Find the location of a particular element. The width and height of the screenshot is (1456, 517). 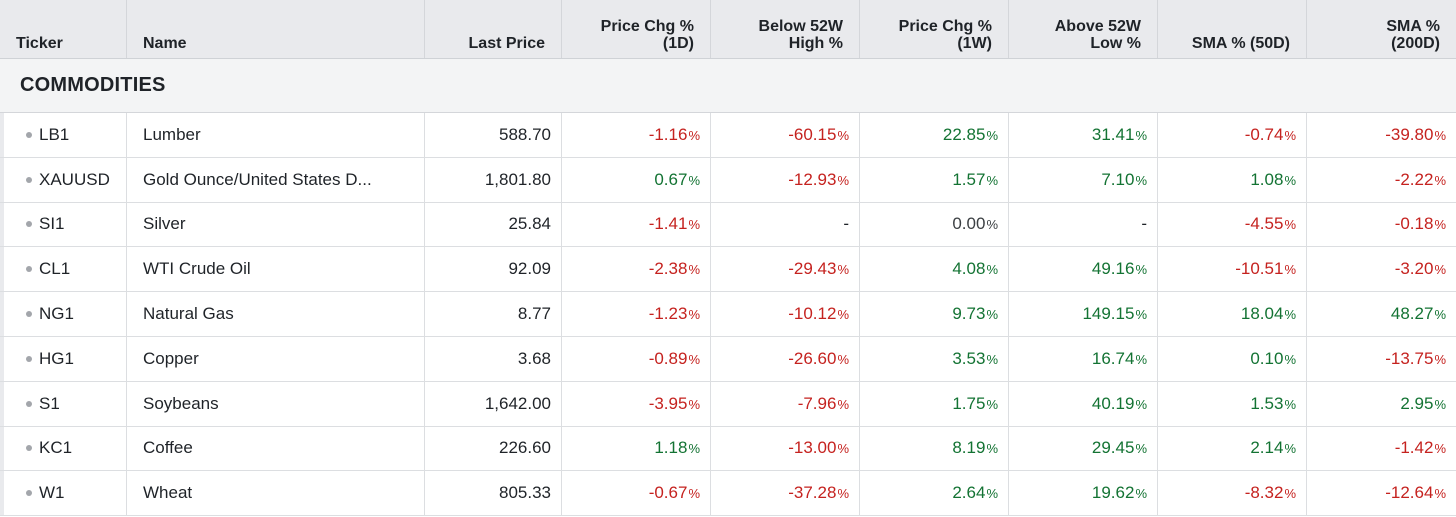

ticker-cell: LB1 is located at coordinates (63, 135).